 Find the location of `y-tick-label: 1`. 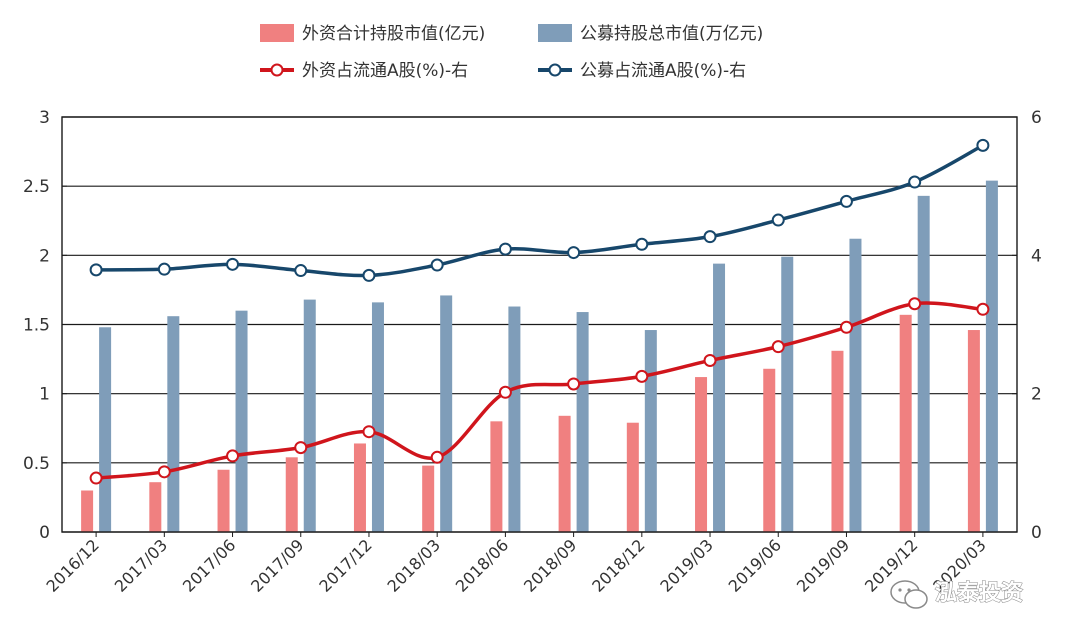

y-tick-label: 1 is located at coordinates (44, 395).